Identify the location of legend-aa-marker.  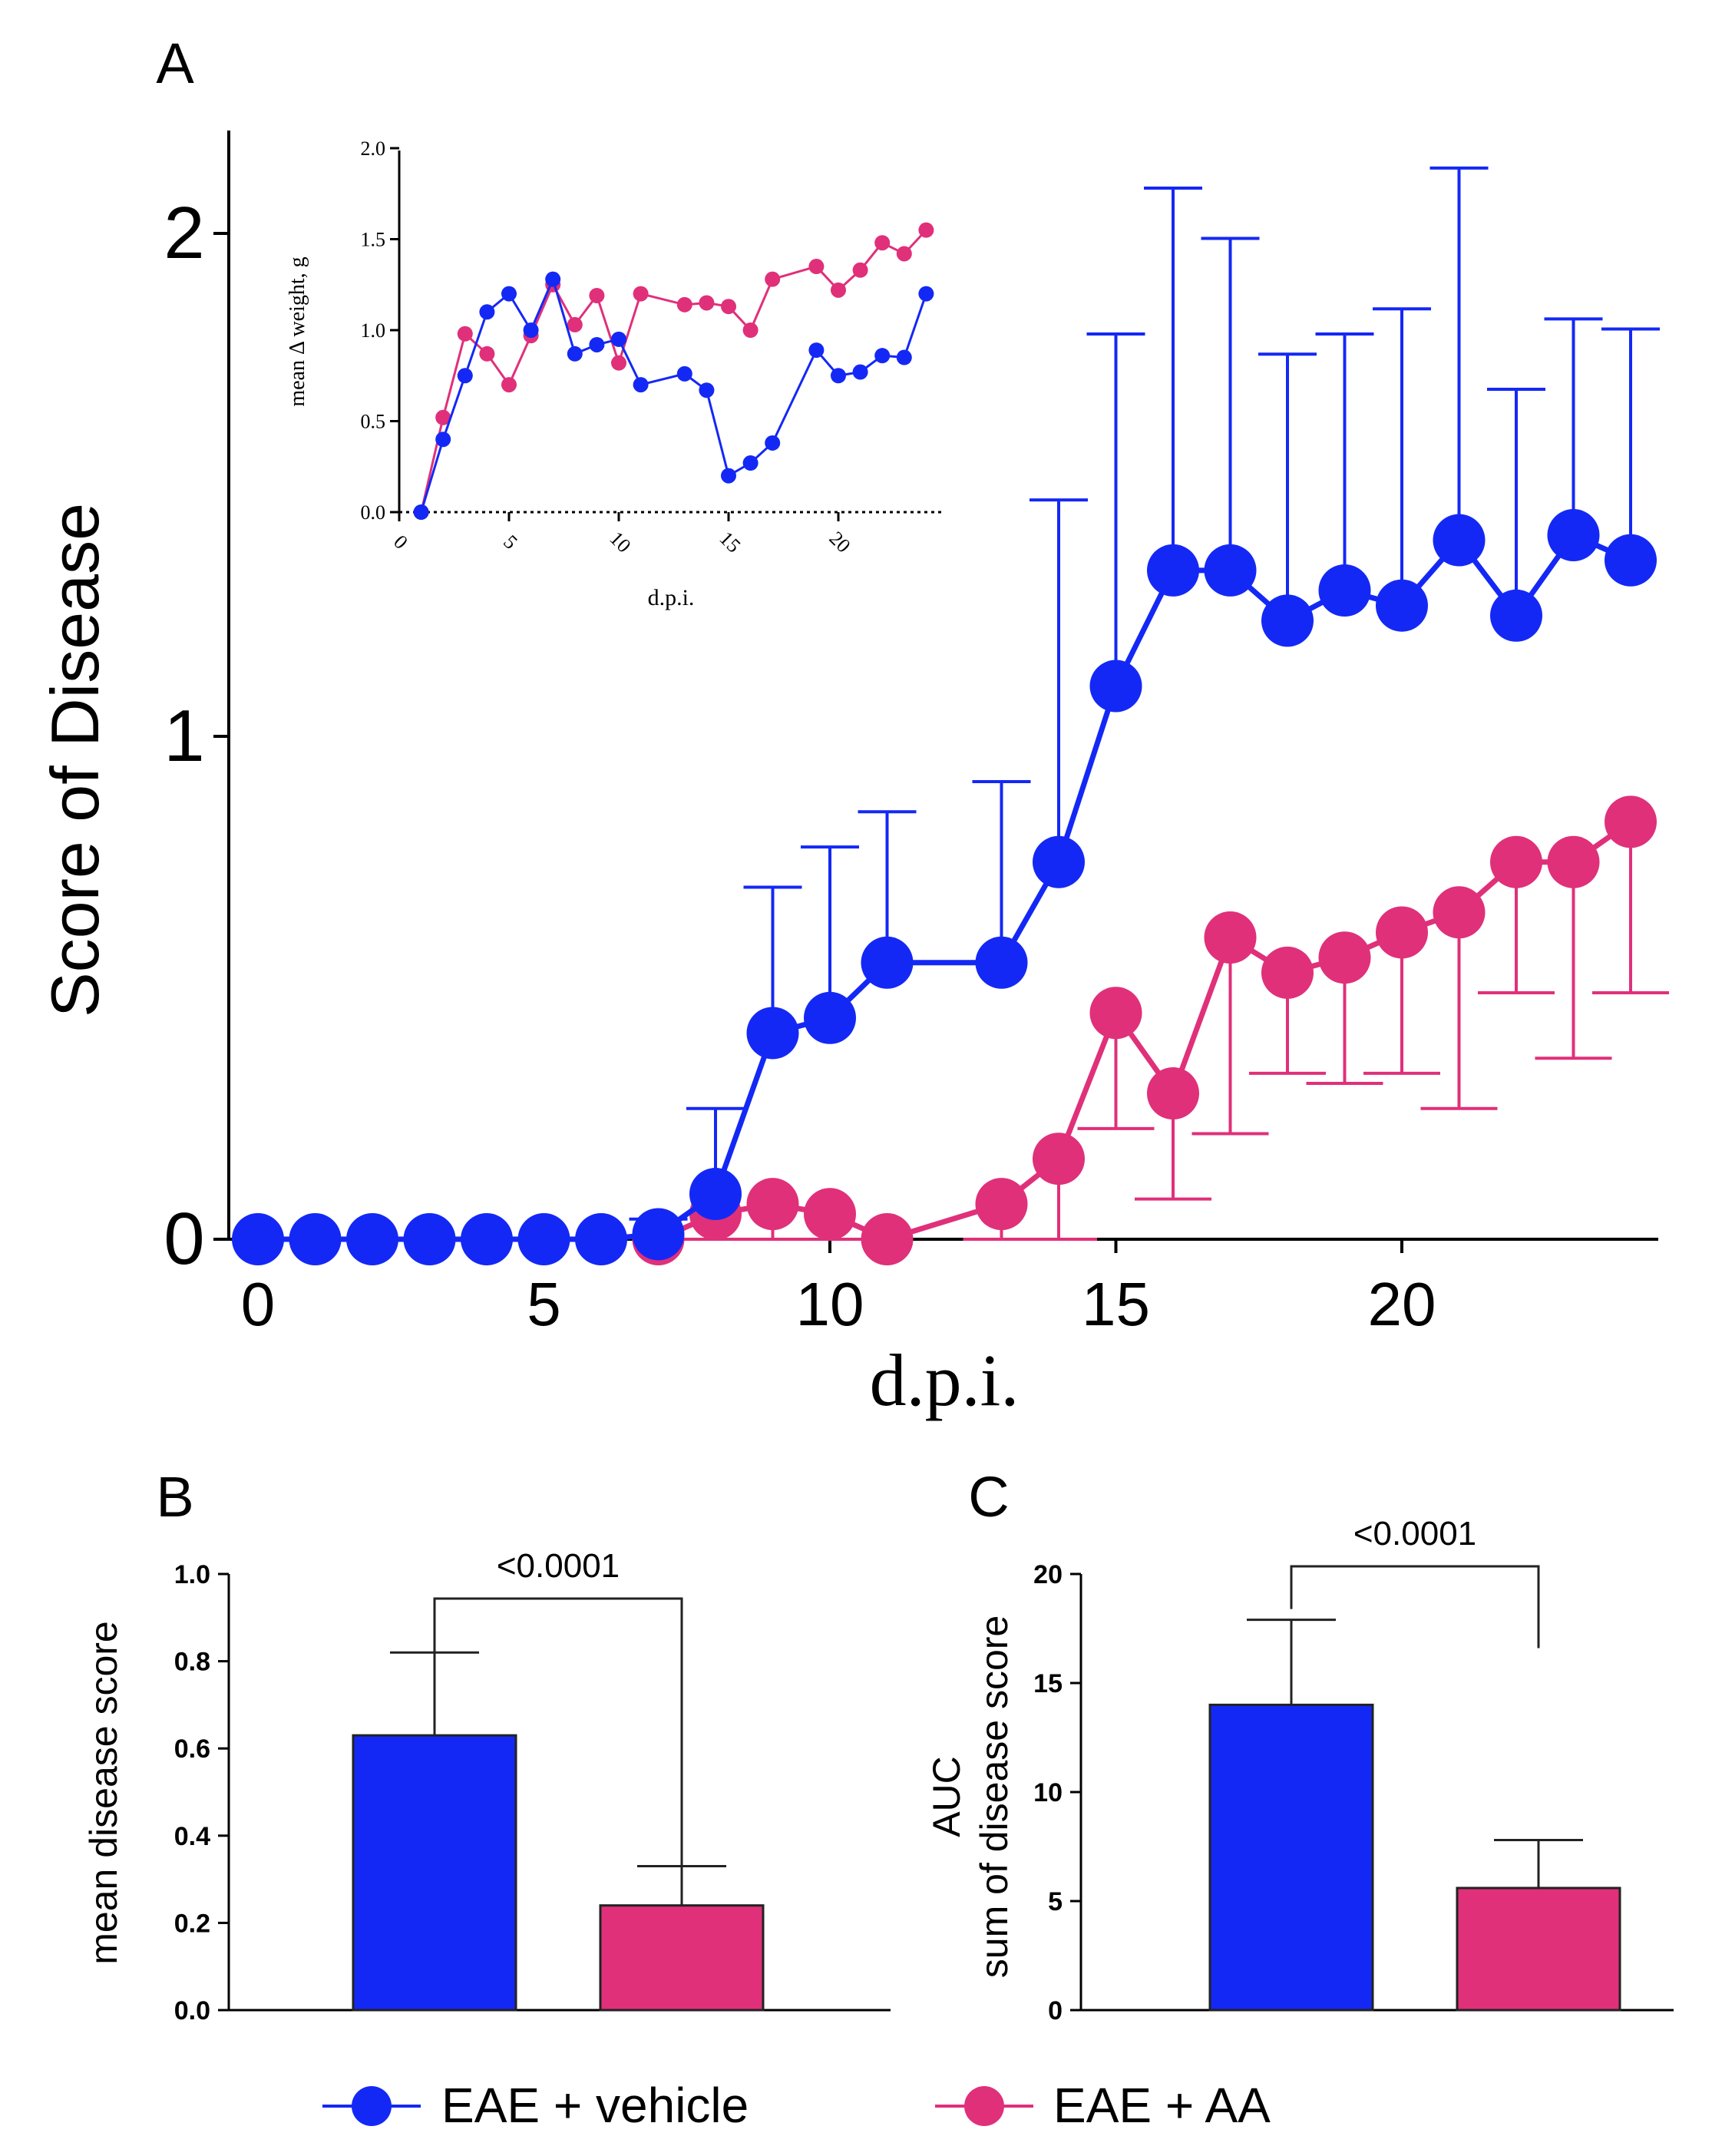
(984, 2106).